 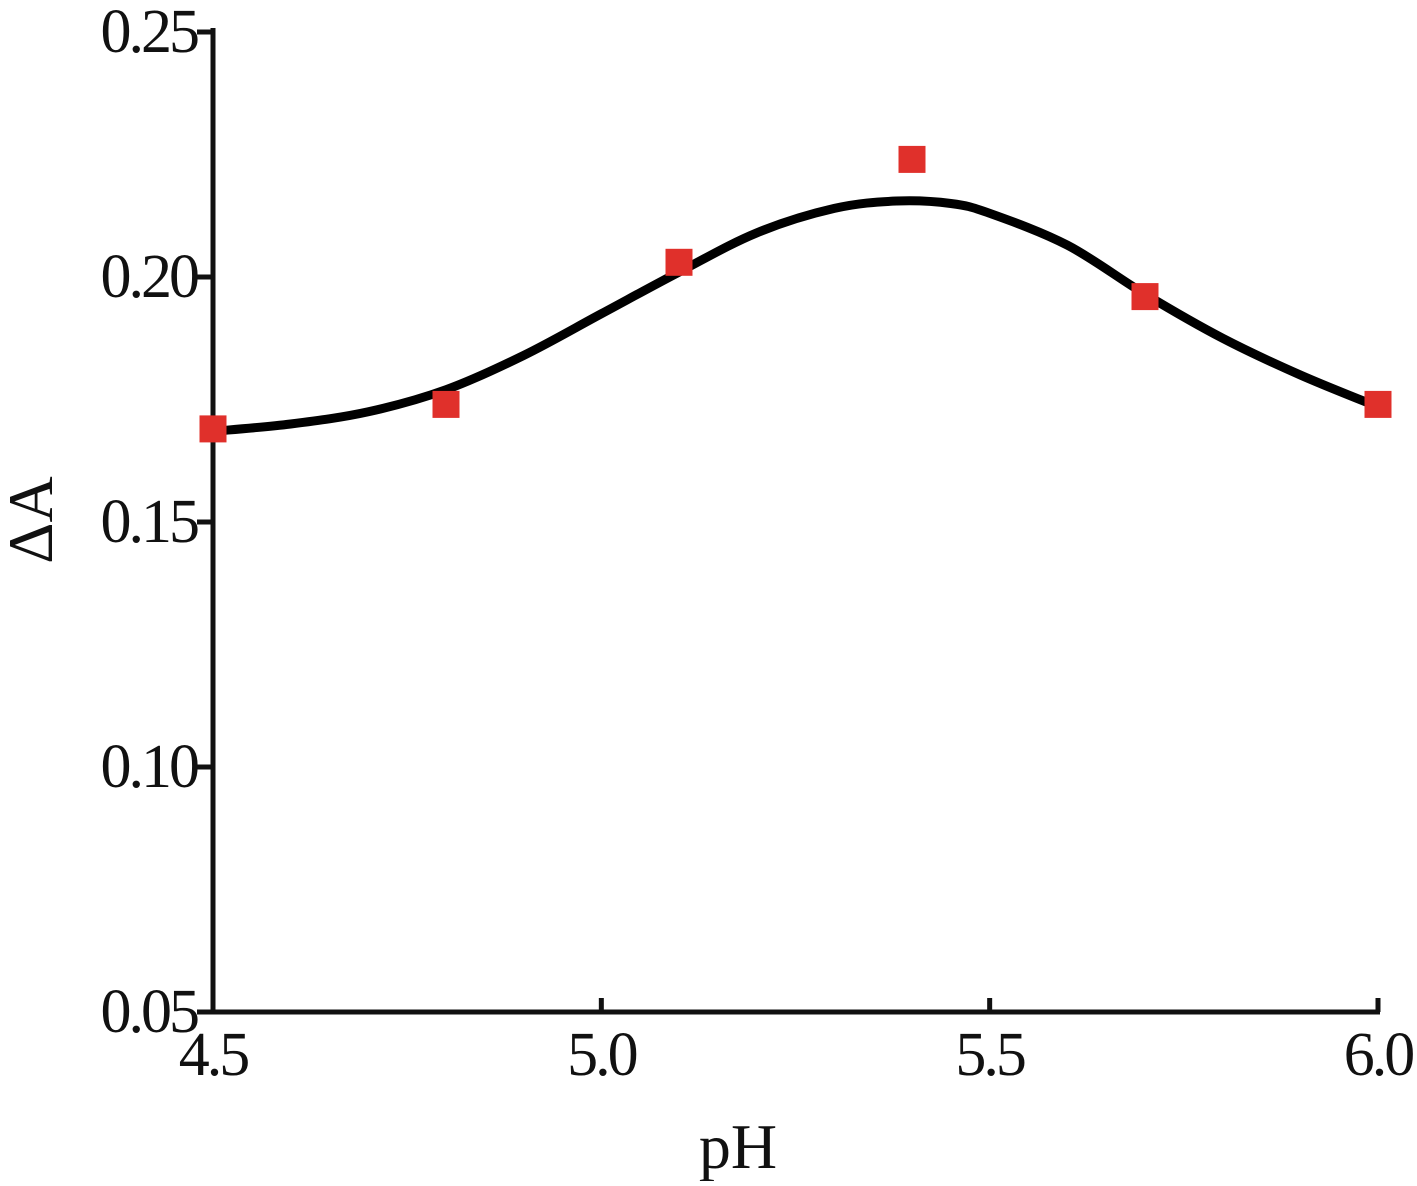 What do you see at coordinates (150, 767) in the screenshot?
I see `y-tick-label: 0.10` at bounding box center [150, 767].